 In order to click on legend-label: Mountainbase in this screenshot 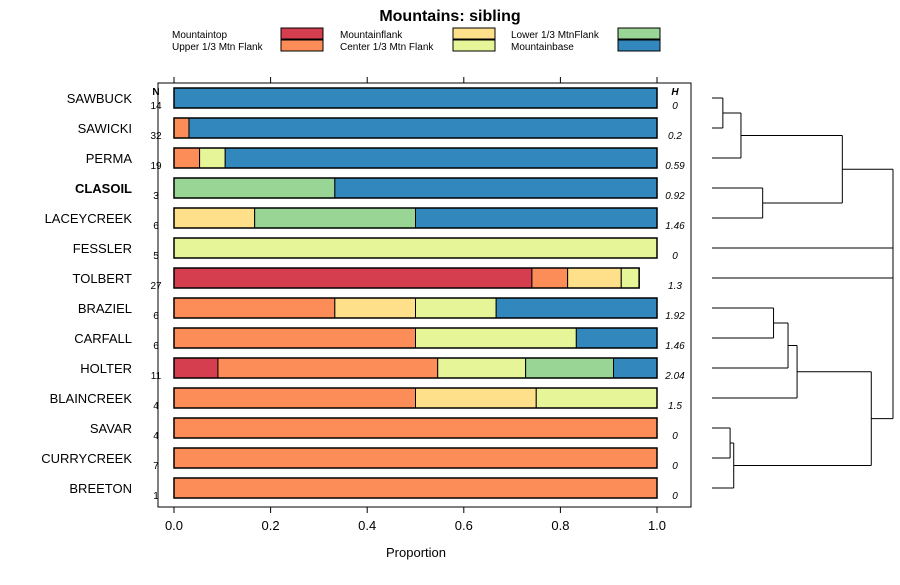, I will do `click(542, 47)`.